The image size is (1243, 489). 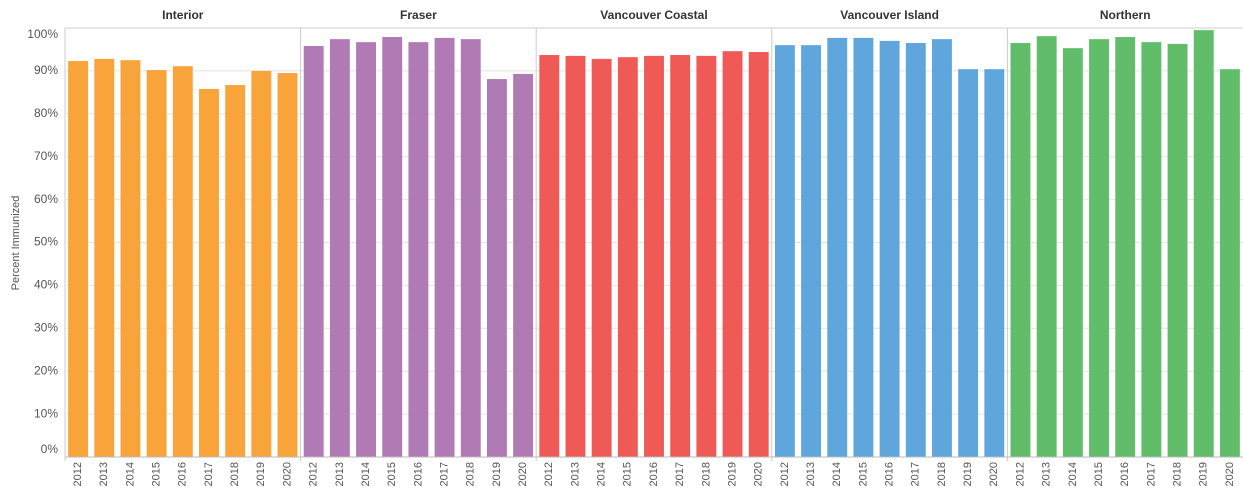 What do you see at coordinates (183, 15) in the screenshot?
I see `panel-title: Interior` at bounding box center [183, 15].